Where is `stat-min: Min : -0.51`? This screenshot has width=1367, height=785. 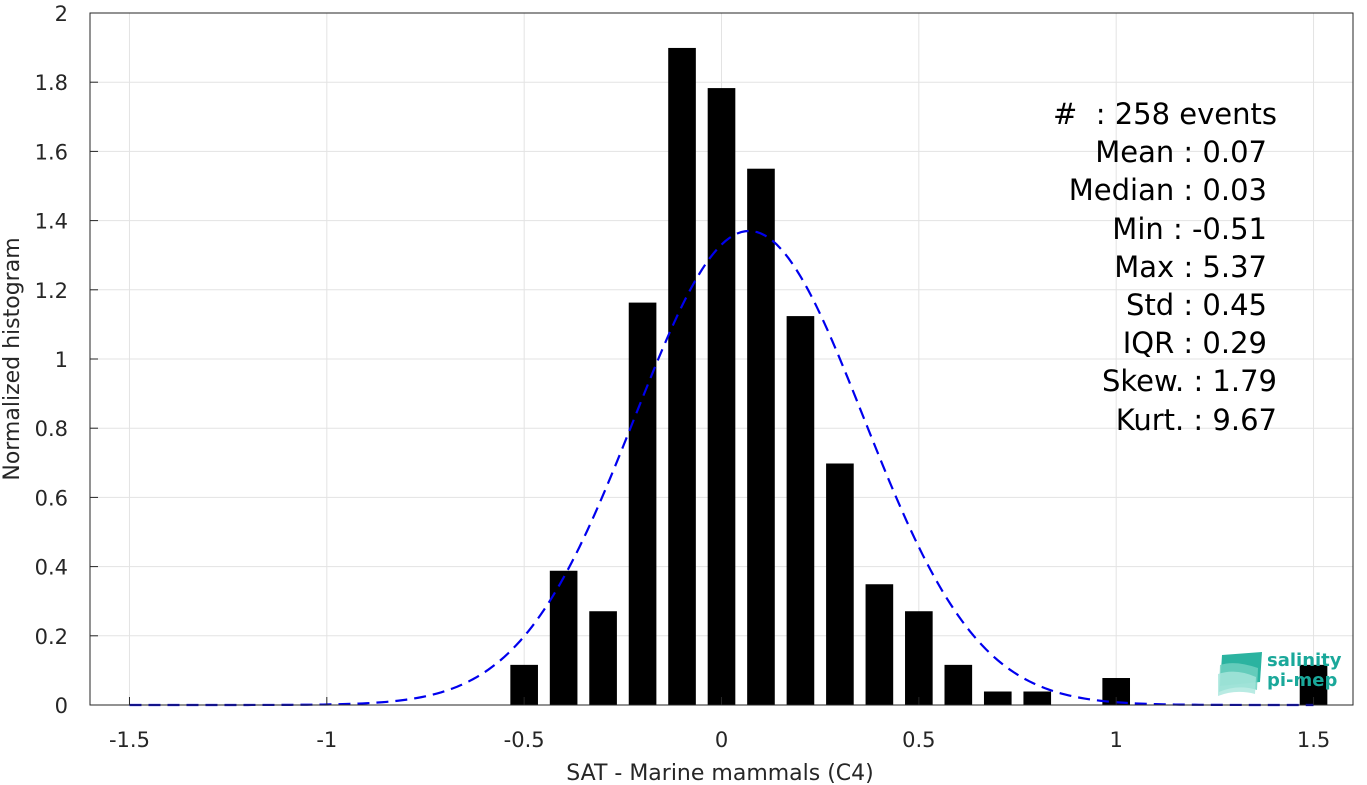 stat-min: Min : -0.51 is located at coordinates (1189, 229).